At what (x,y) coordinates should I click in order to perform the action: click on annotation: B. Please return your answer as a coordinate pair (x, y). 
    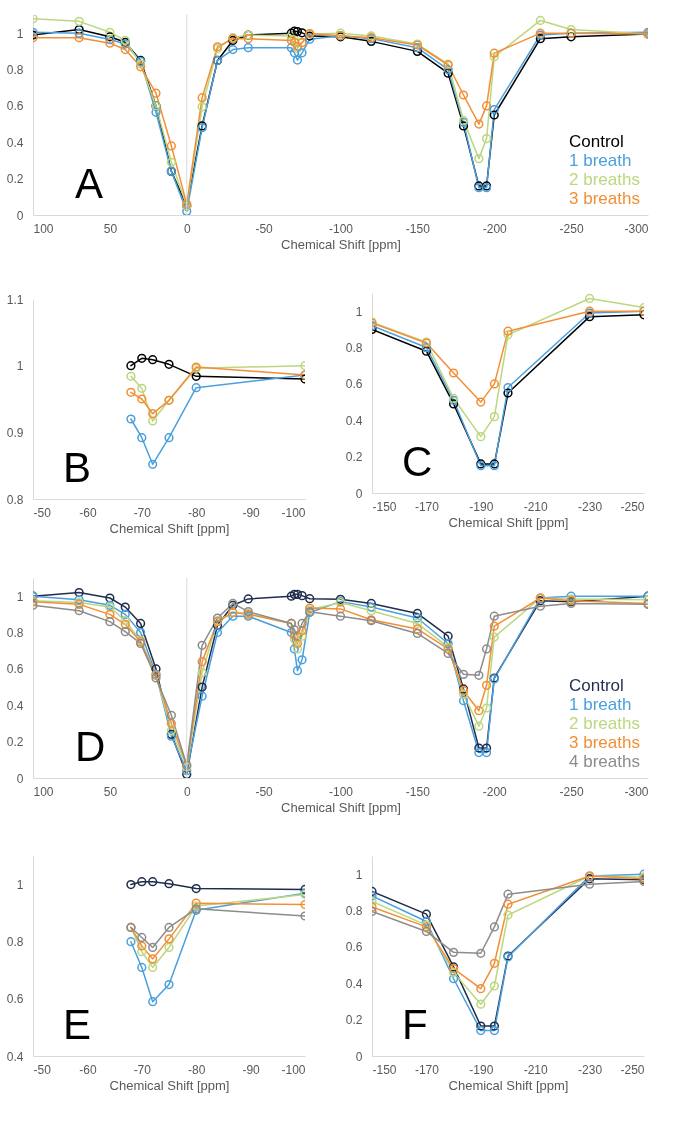
    Looking at the image, I should click on (77, 467).